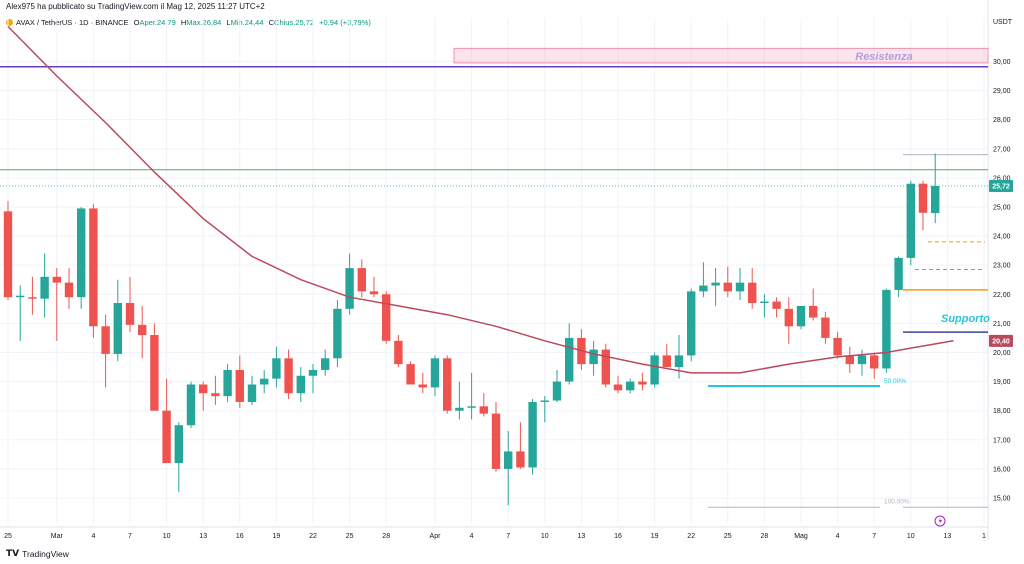 This screenshot has width=1024, height=564. I want to click on event-bolt-icon, so click(940, 521).